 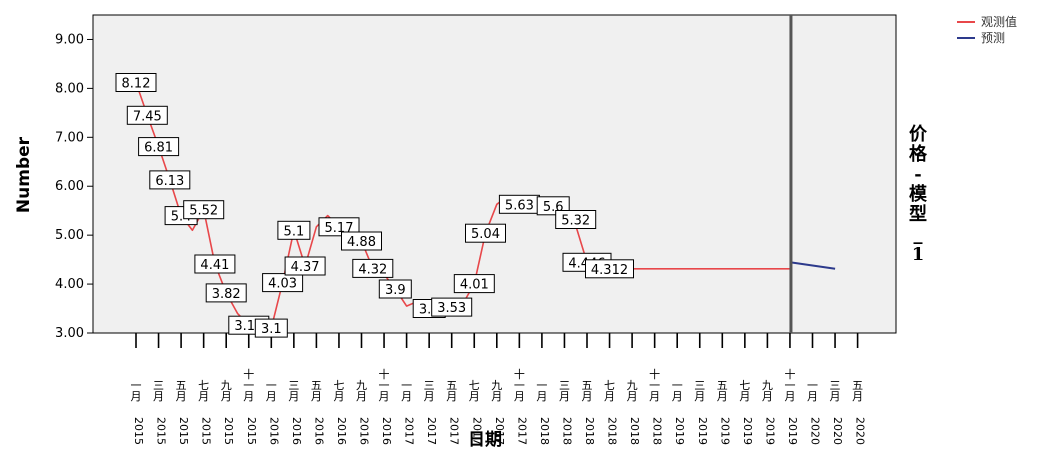 I want to click on data-label: 4.01, so click(x=474, y=284).